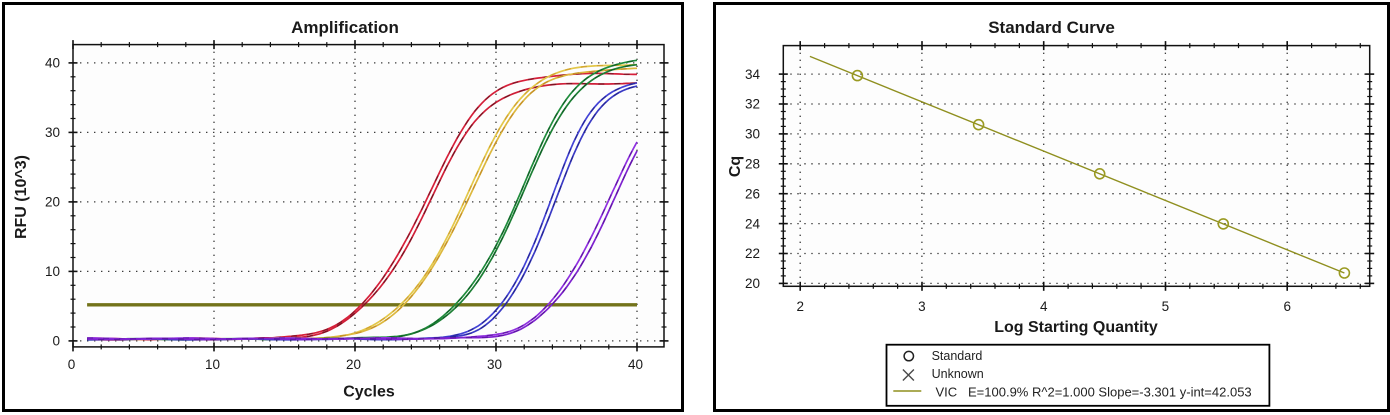  I want to click on svg-text: Log Starting Quantity, so click(1076, 327).